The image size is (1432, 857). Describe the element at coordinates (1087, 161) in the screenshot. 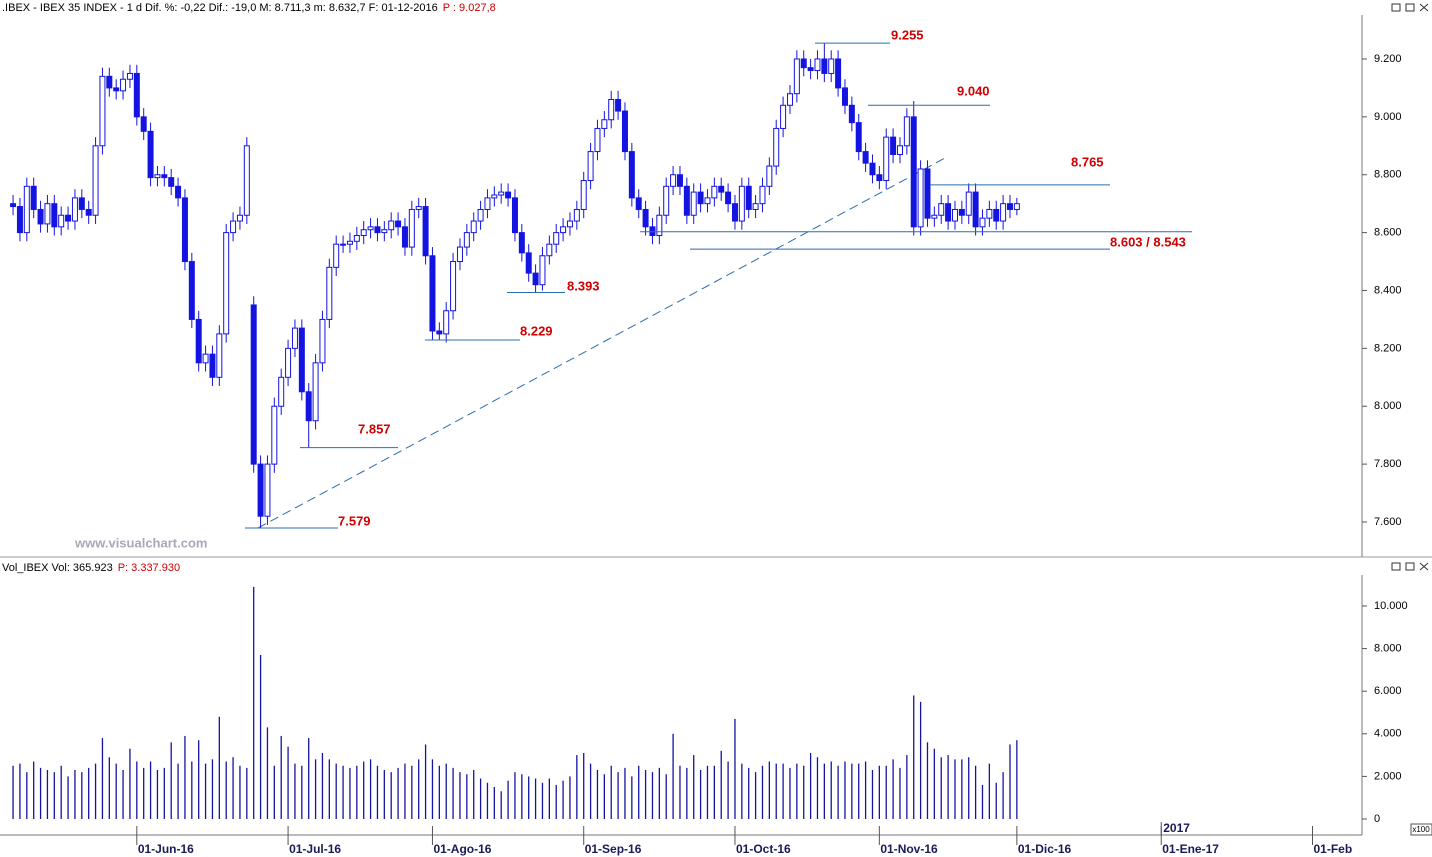

I see `level-label: 8.765` at that location.